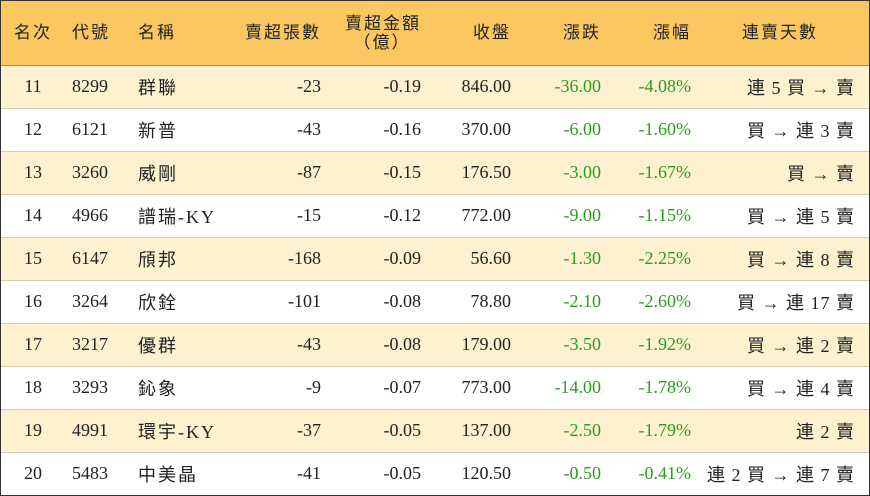  I want to click on code-cell: 3293, so click(90, 387).